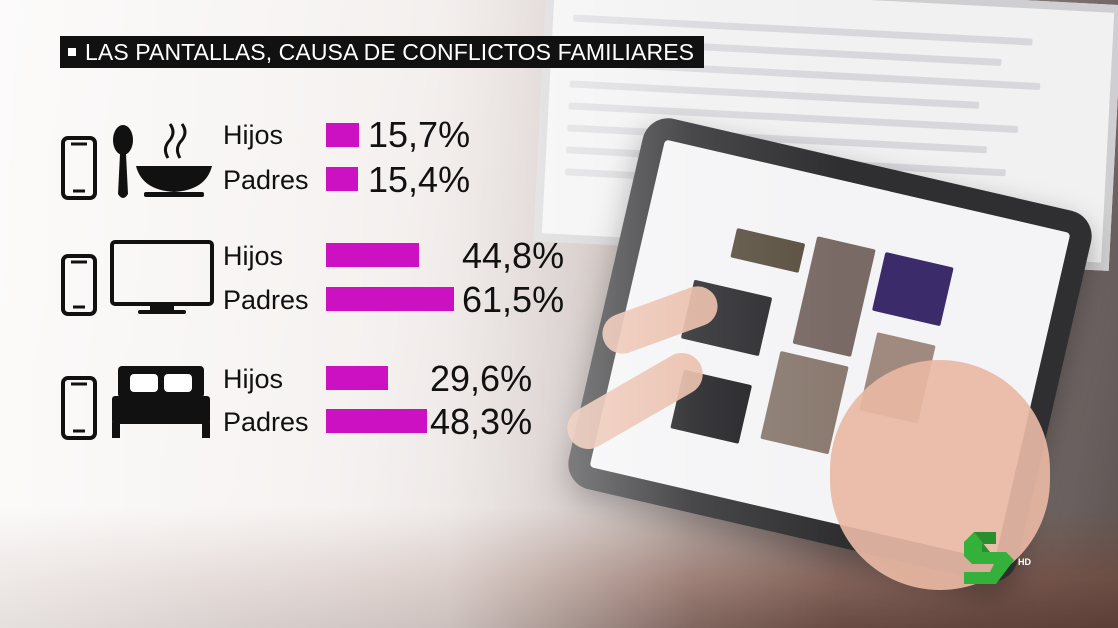 This screenshot has height=628, width=1118. What do you see at coordinates (137, 278) in the screenshot?
I see `smartphone-tv-icon` at bounding box center [137, 278].